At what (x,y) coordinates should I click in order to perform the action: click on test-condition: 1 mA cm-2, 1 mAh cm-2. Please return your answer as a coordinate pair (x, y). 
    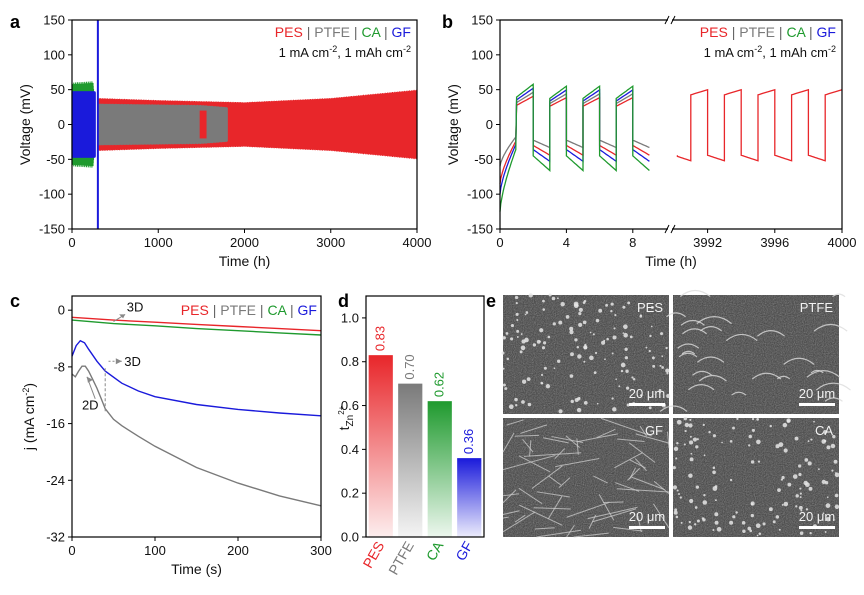
    Looking at the image, I should click on (770, 52).